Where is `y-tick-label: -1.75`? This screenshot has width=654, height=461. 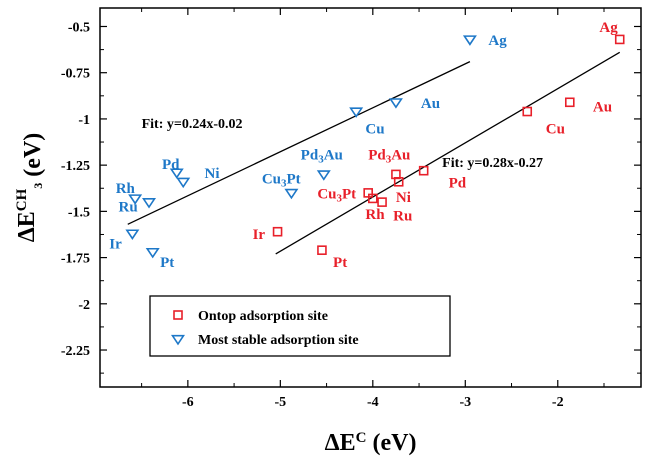
y-tick-label: -1.75 is located at coordinates (75, 259).